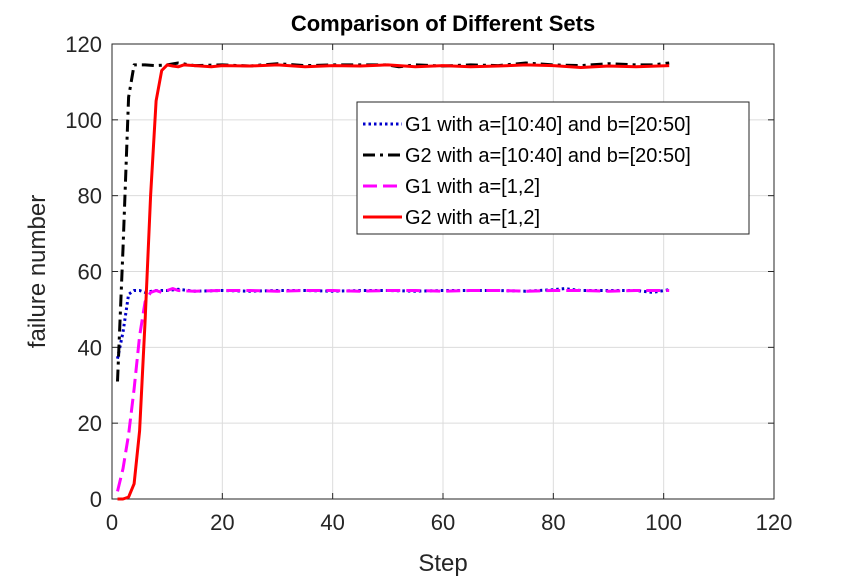  Describe the element at coordinates (112, 522) in the screenshot. I see `x-tick-label: 0` at that location.